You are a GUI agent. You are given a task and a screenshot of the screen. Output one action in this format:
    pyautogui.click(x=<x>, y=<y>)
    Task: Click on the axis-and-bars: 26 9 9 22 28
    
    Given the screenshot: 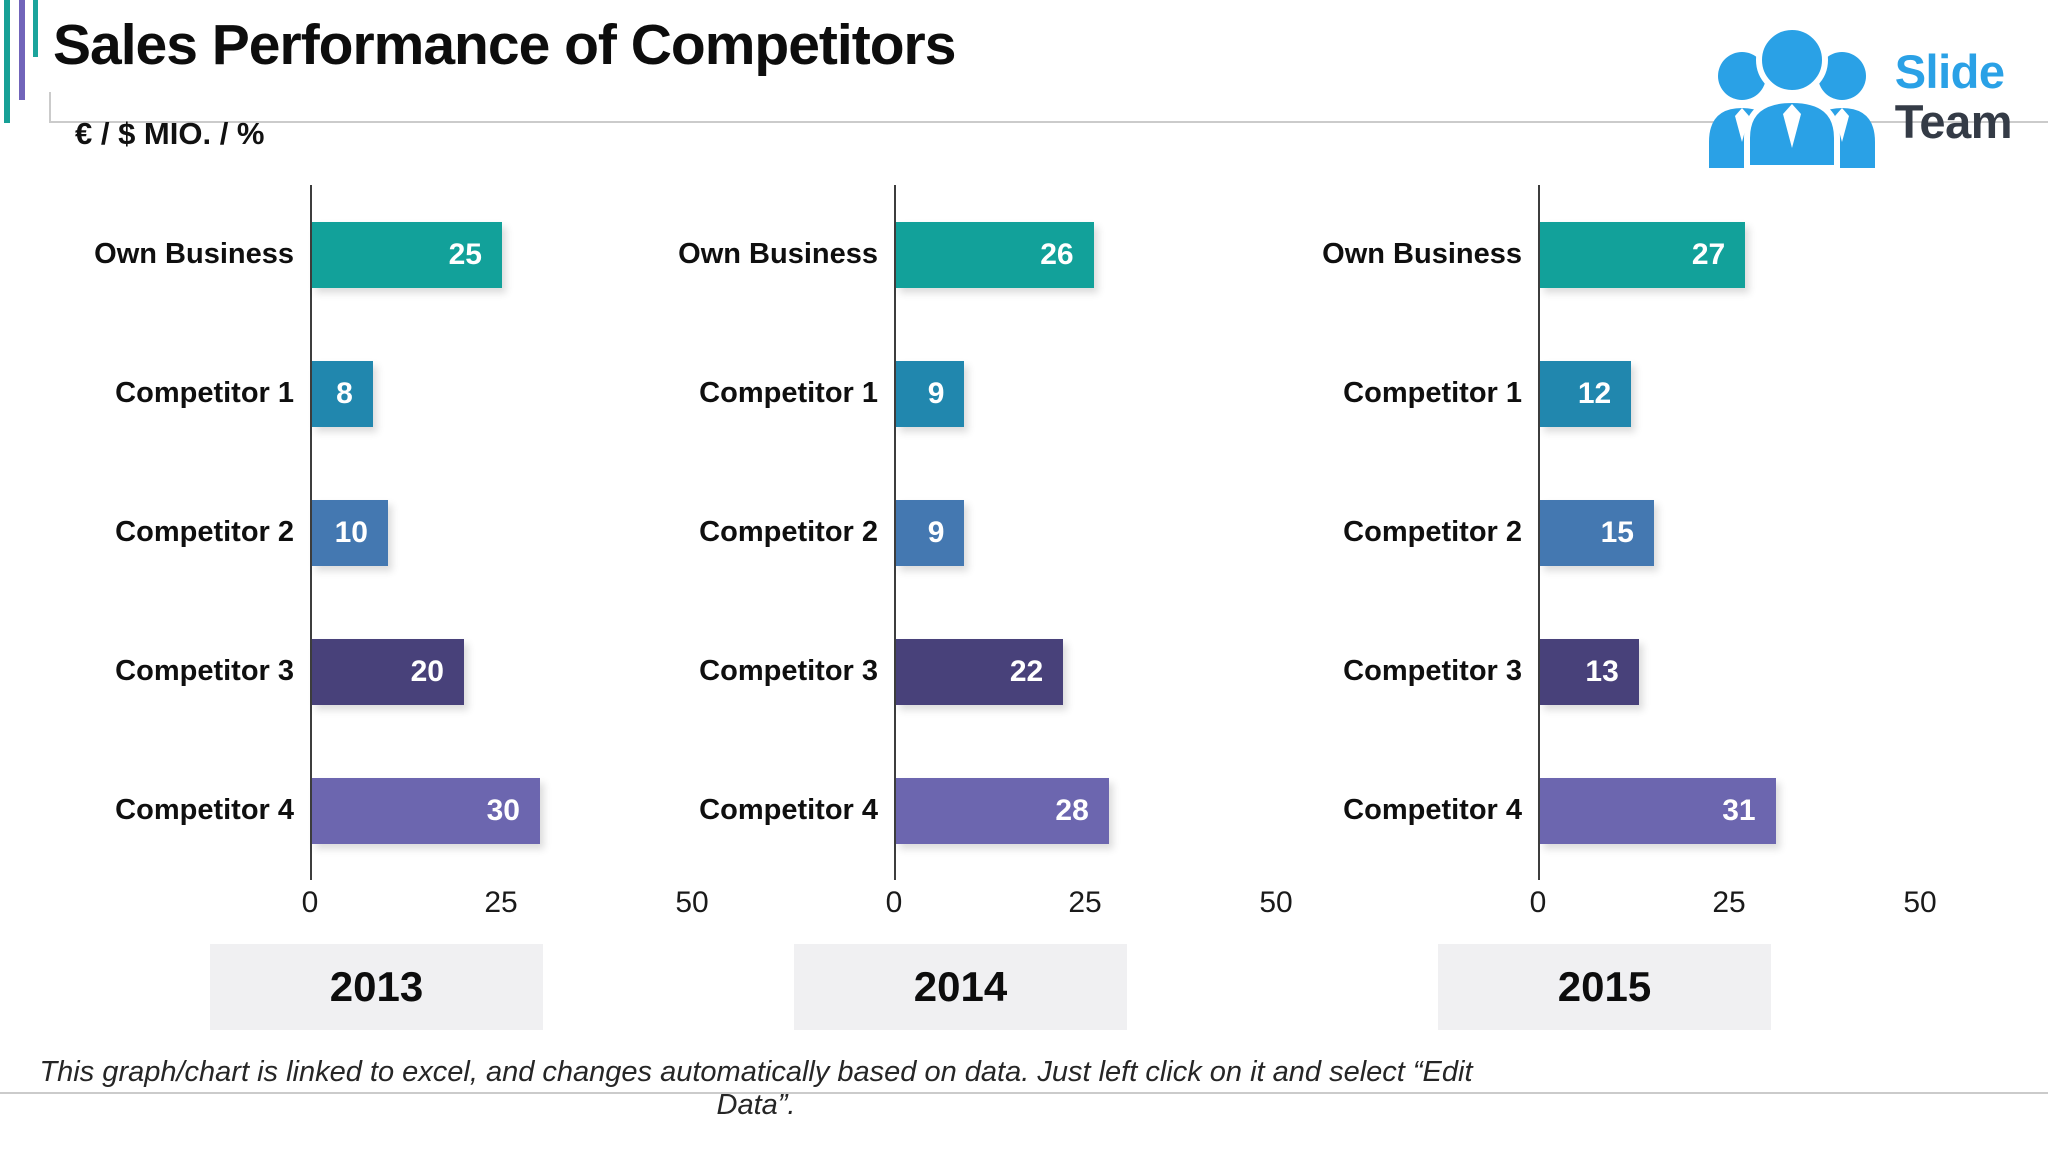 What is the action you would take?
    pyautogui.click(x=1085, y=532)
    